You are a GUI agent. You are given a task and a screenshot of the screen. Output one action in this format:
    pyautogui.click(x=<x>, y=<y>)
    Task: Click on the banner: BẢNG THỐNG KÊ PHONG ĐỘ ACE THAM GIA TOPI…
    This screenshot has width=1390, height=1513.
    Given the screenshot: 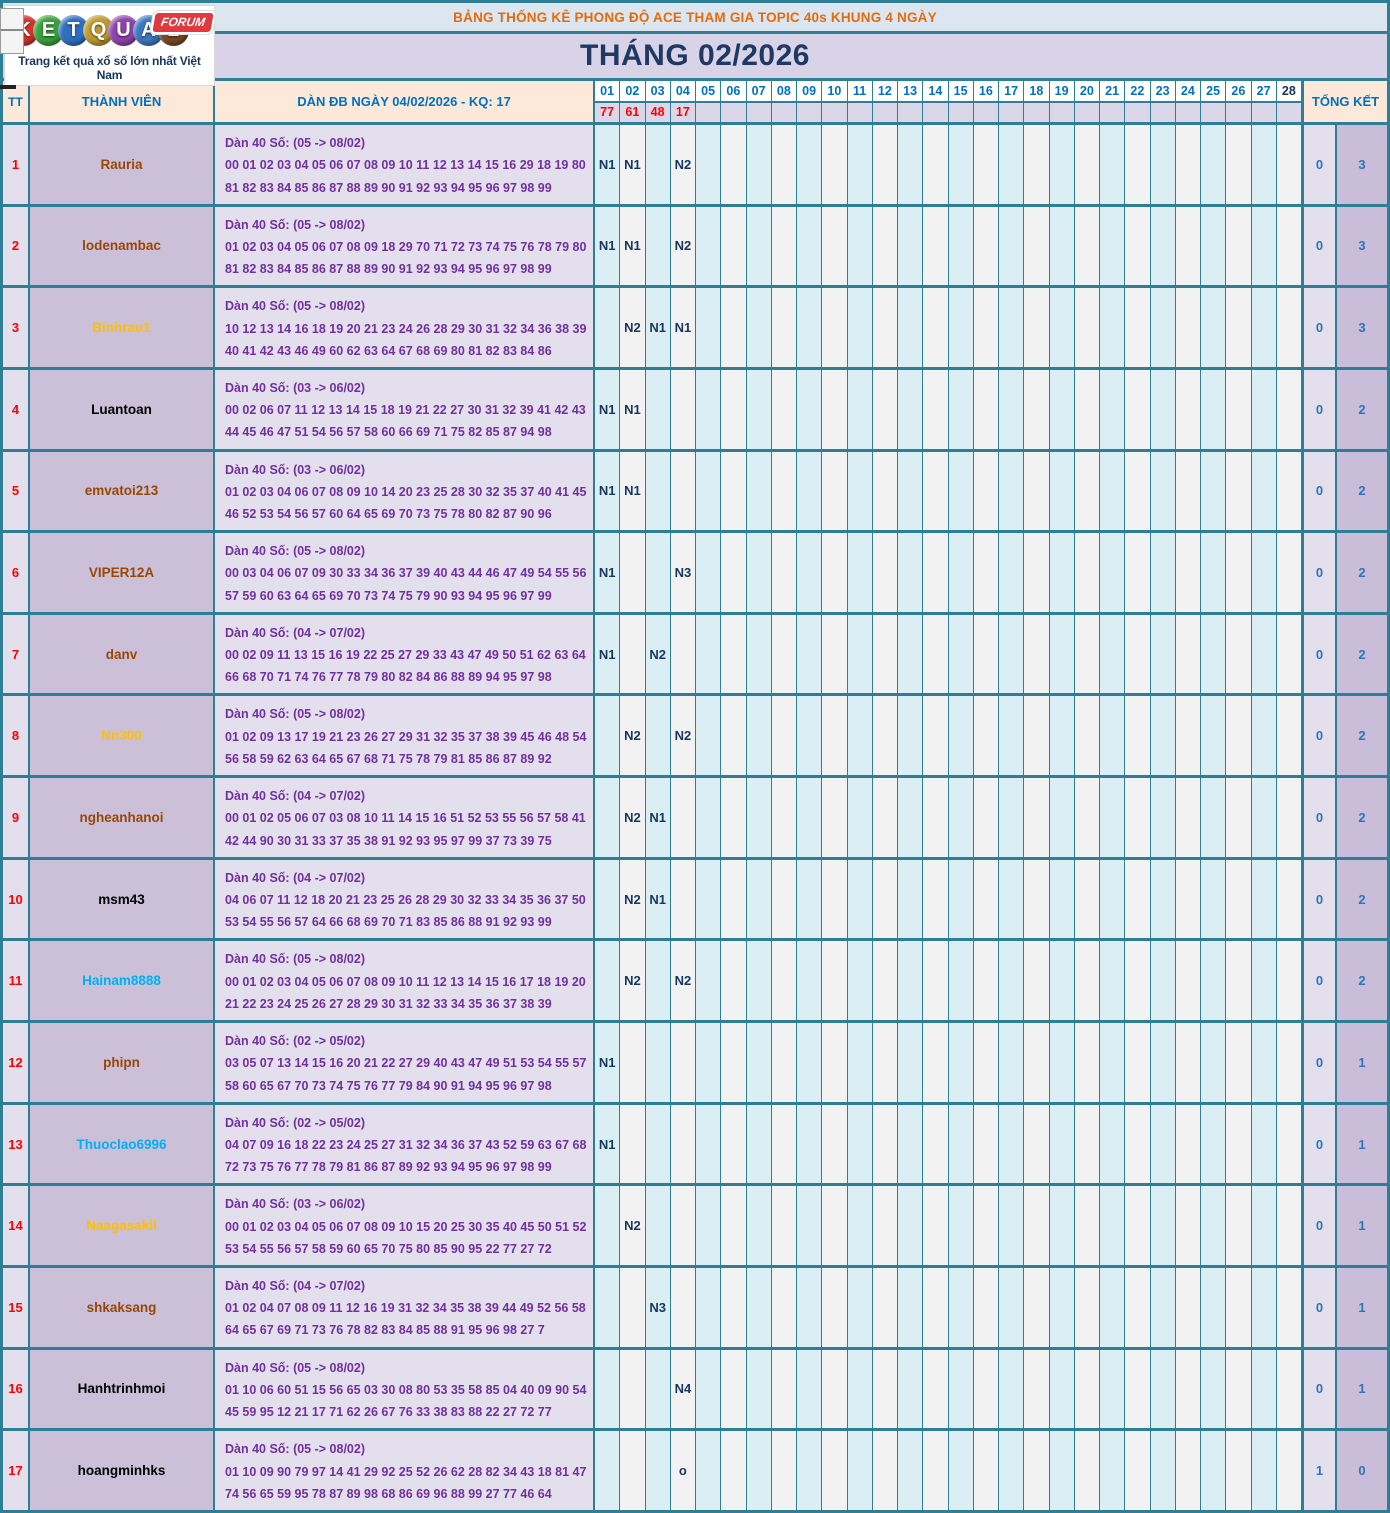 What is the action you would take?
    pyautogui.click(x=695, y=18)
    